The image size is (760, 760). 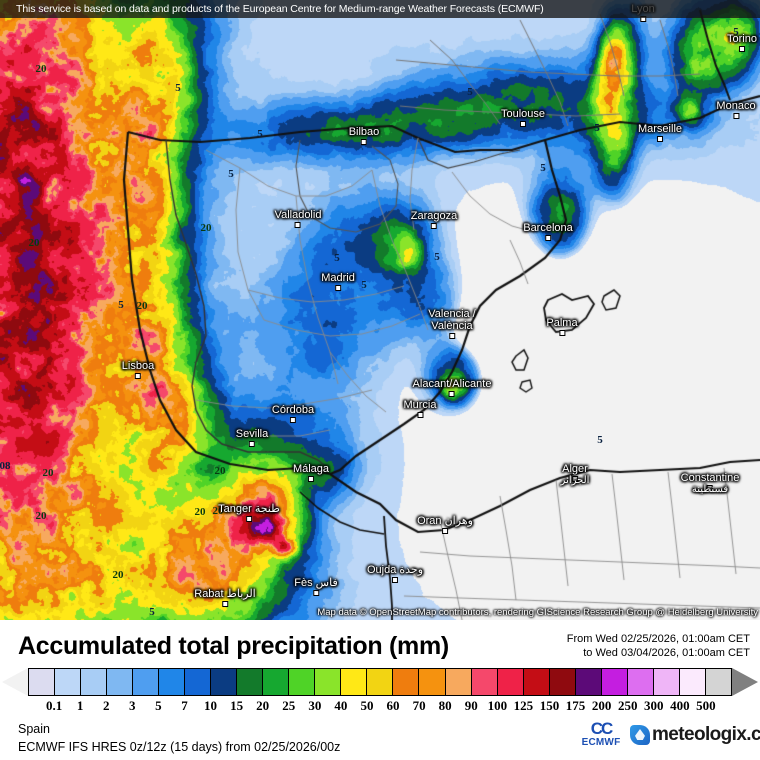 What do you see at coordinates (745, 682) in the screenshot?
I see `scale-overflow-arrow` at bounding box center [745, 682].